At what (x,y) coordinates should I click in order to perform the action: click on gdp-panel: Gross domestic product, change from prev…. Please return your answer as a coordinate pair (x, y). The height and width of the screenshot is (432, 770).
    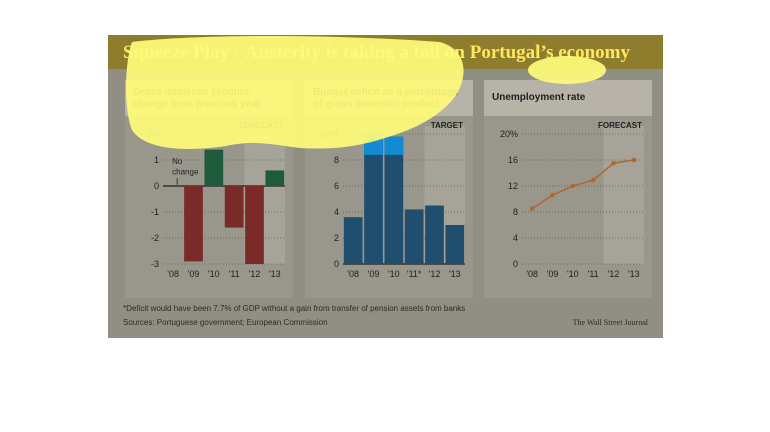
    Looking at the image, I should click on (209, 189).